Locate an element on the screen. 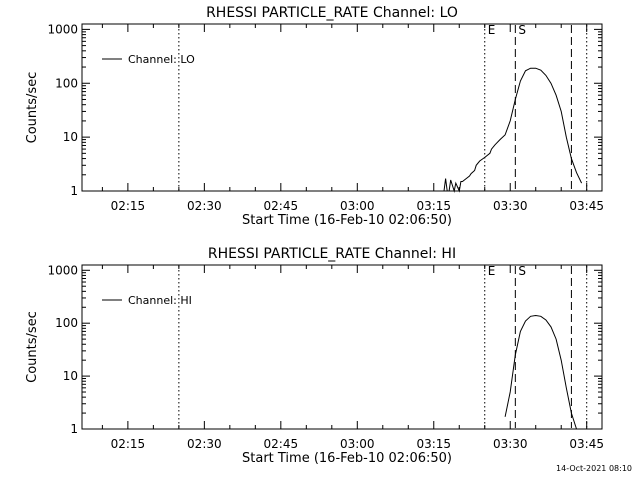 The width and height of the screenshot is (640, 480). legend-label: Channel: HI is located at coordinates (160, 300).